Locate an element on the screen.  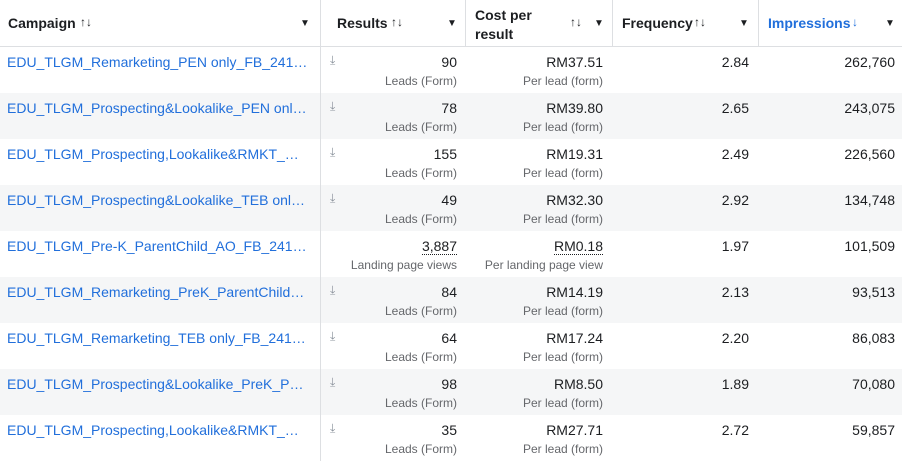
results-value: 78 is located at coordinates (449, 108).